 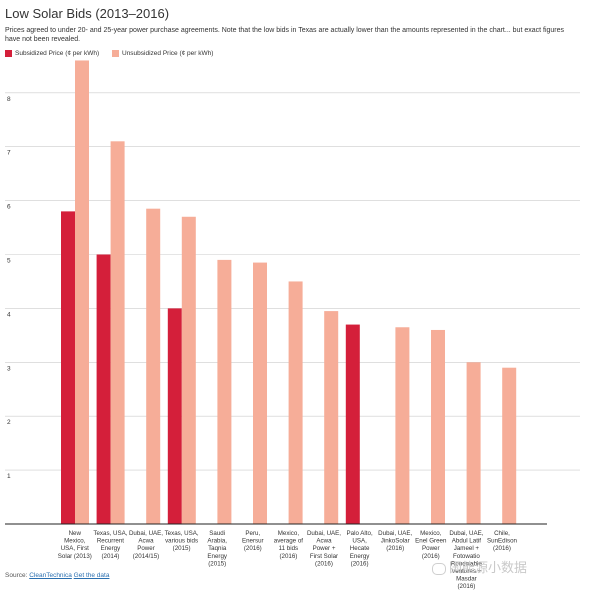 I want to click on wechat-icon, so click(x=439, y=568).